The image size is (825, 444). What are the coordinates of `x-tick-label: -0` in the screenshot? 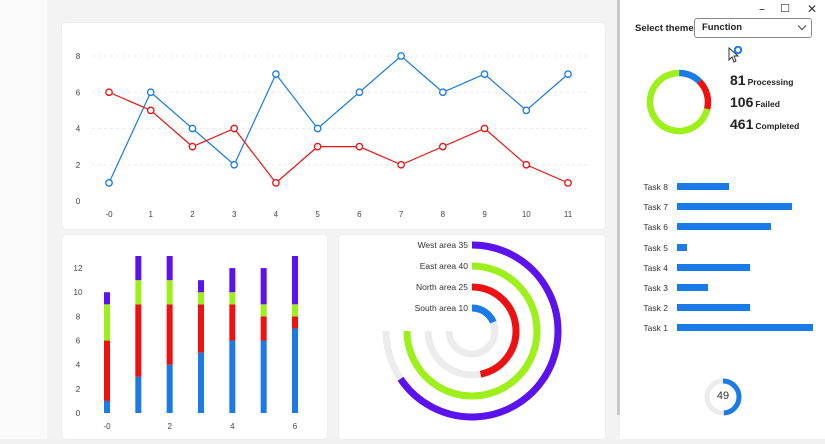 It's located at (109, 214).